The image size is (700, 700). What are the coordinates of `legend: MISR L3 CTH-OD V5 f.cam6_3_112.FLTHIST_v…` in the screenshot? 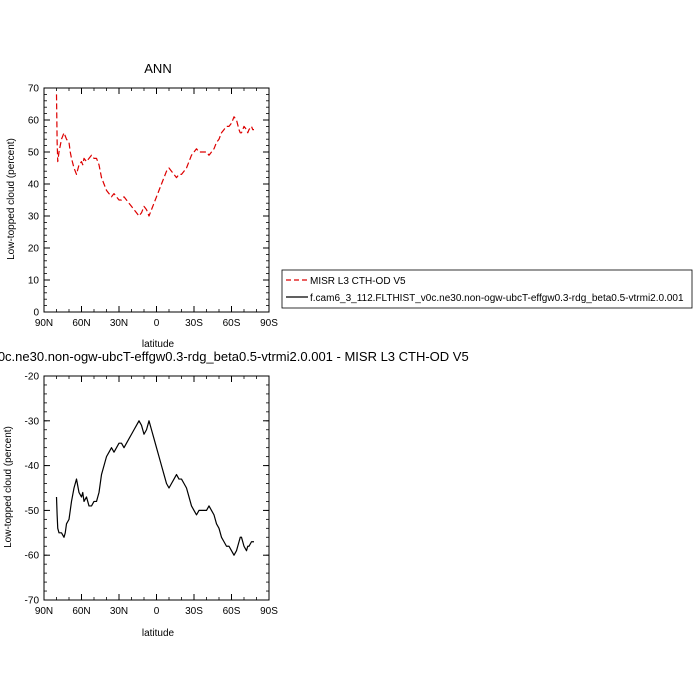 It's located at (487, 289).